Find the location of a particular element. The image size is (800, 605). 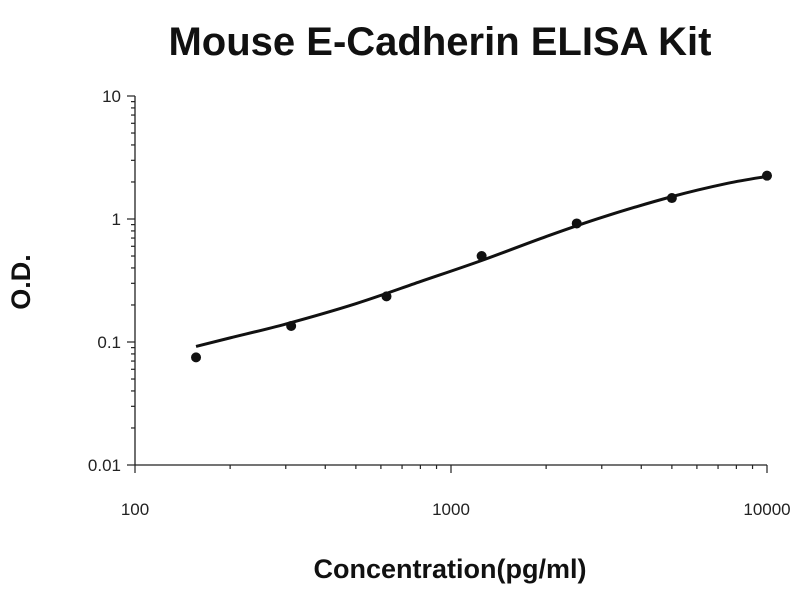

x-tick-label: 10000 is located at coordinates (766, 509).